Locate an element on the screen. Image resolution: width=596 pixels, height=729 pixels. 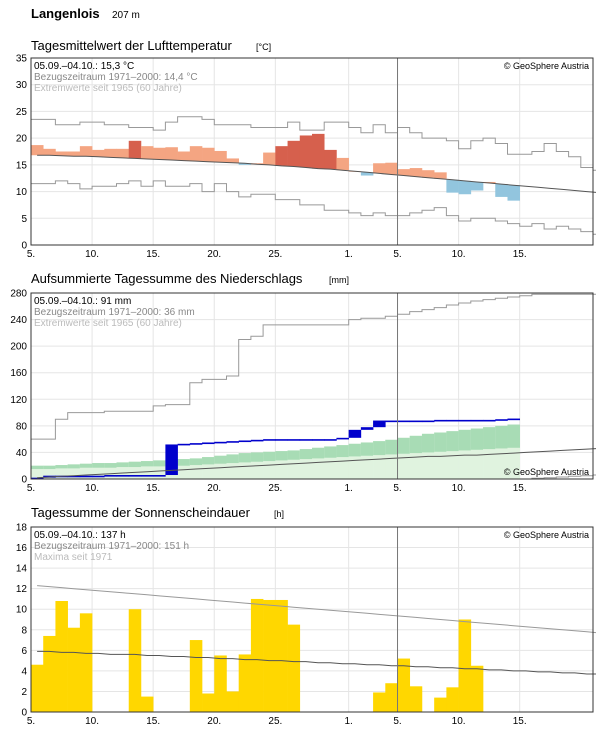
y-tick-label: 120 is located at coordinates (18, 400).